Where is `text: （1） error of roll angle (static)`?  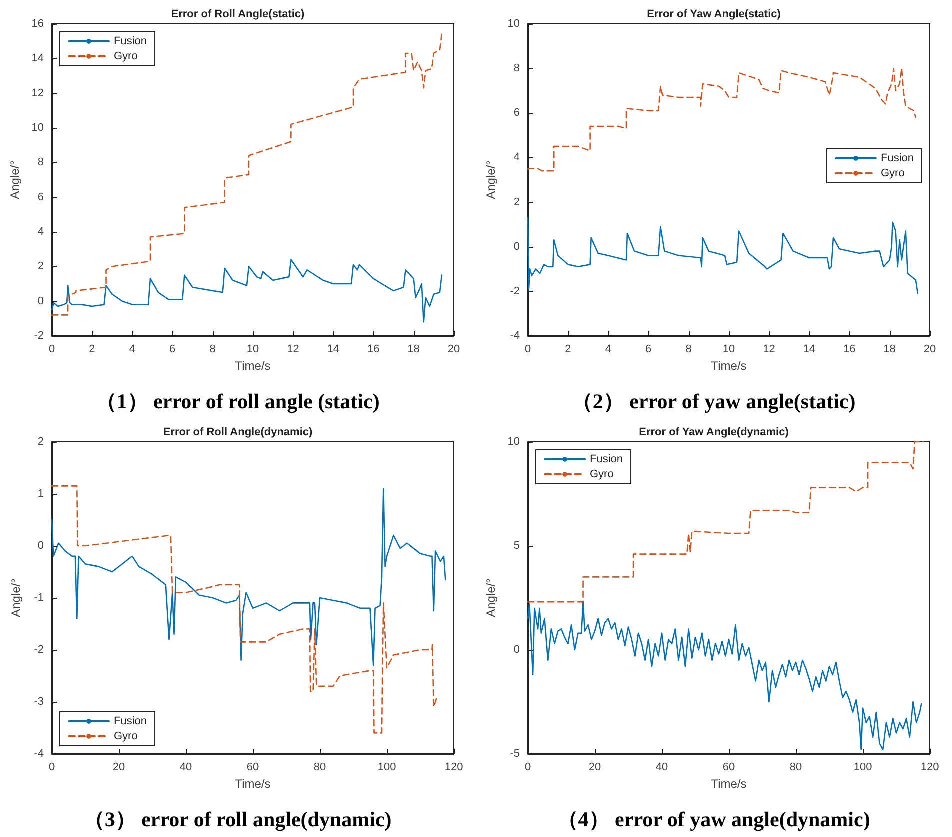 text: （1） error of roll angle (static) is located at coordinates (238, 402).